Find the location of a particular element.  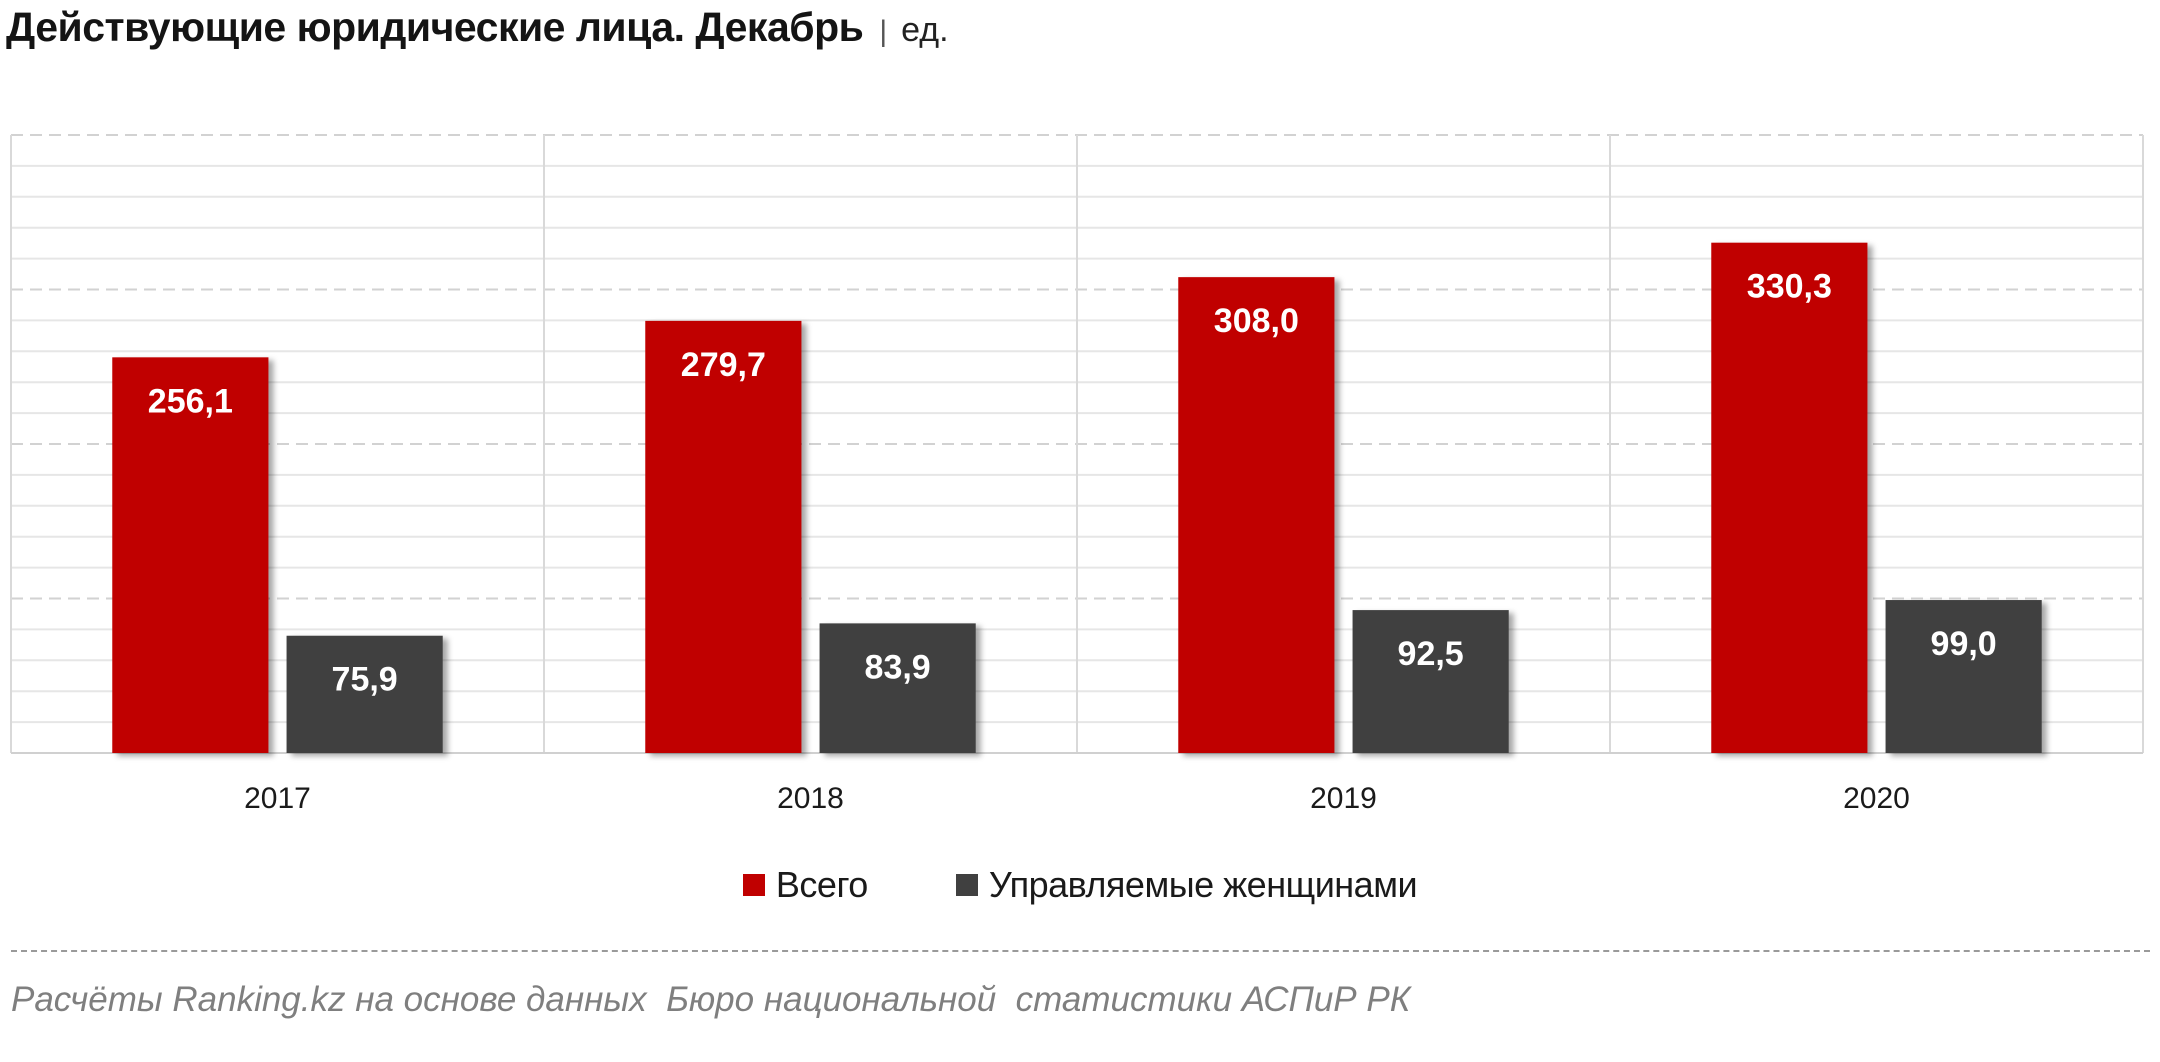

x-axis-tick-labels: 2017 2018 2019 2020 is located at coordinates (1077, 798).